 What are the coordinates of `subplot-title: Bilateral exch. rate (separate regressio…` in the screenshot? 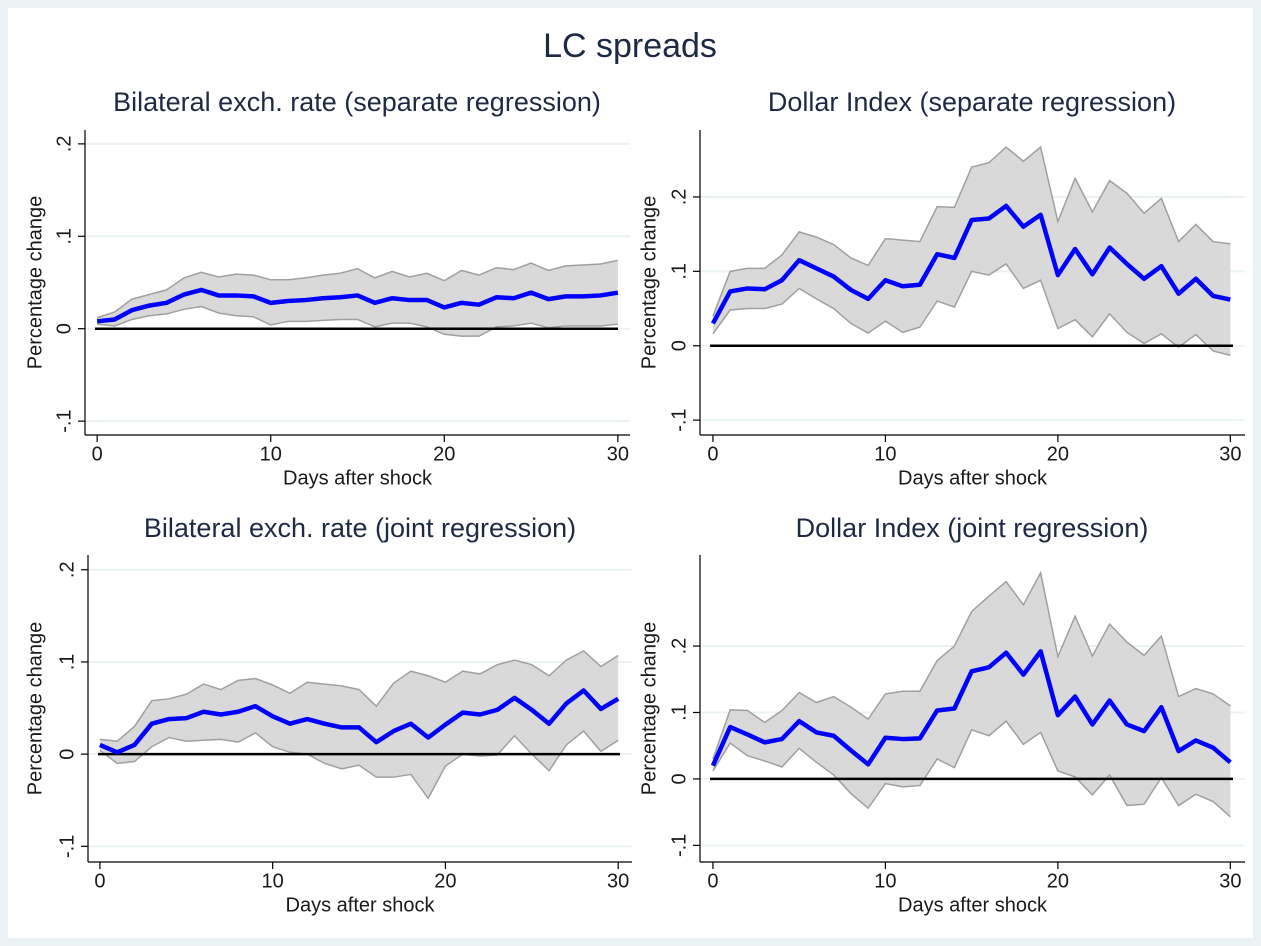 It's located at (357, 102).